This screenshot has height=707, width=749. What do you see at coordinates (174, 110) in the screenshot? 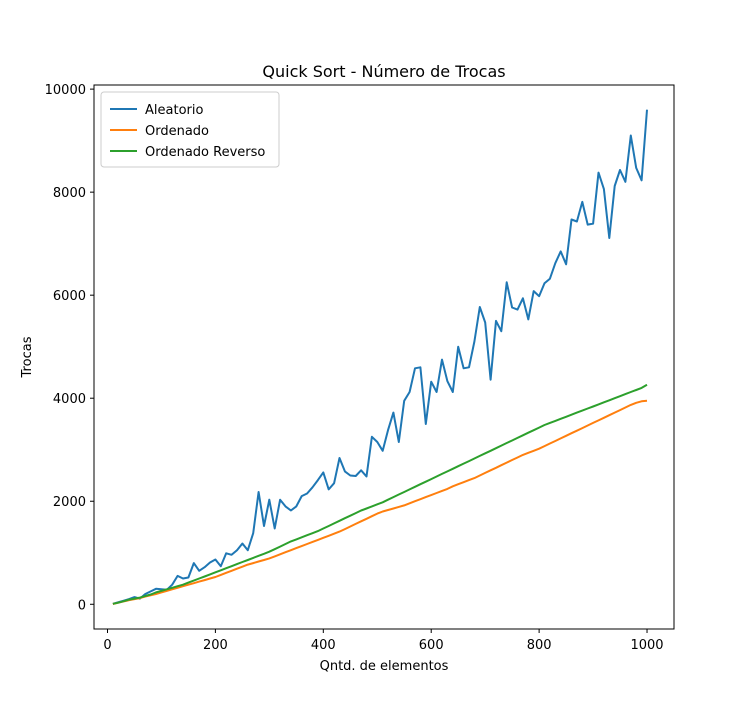
I see `legend-label: Aleatorio` at bounding box center [174, 110].